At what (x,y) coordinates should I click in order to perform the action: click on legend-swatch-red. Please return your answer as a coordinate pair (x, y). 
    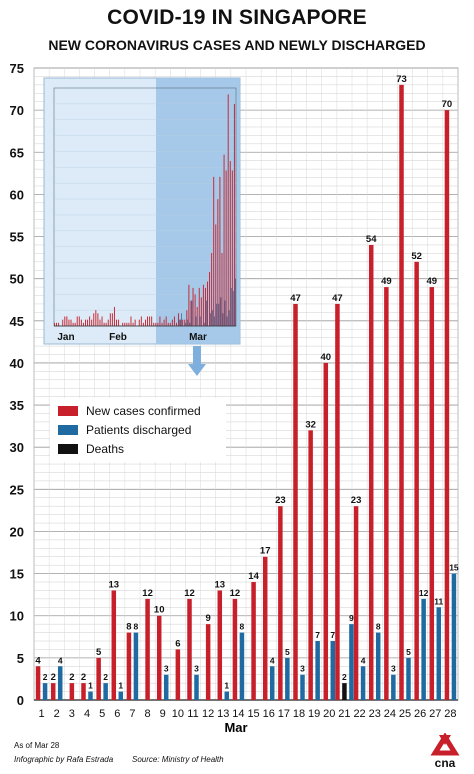
    Looking at the image, I should click on (68, 411).